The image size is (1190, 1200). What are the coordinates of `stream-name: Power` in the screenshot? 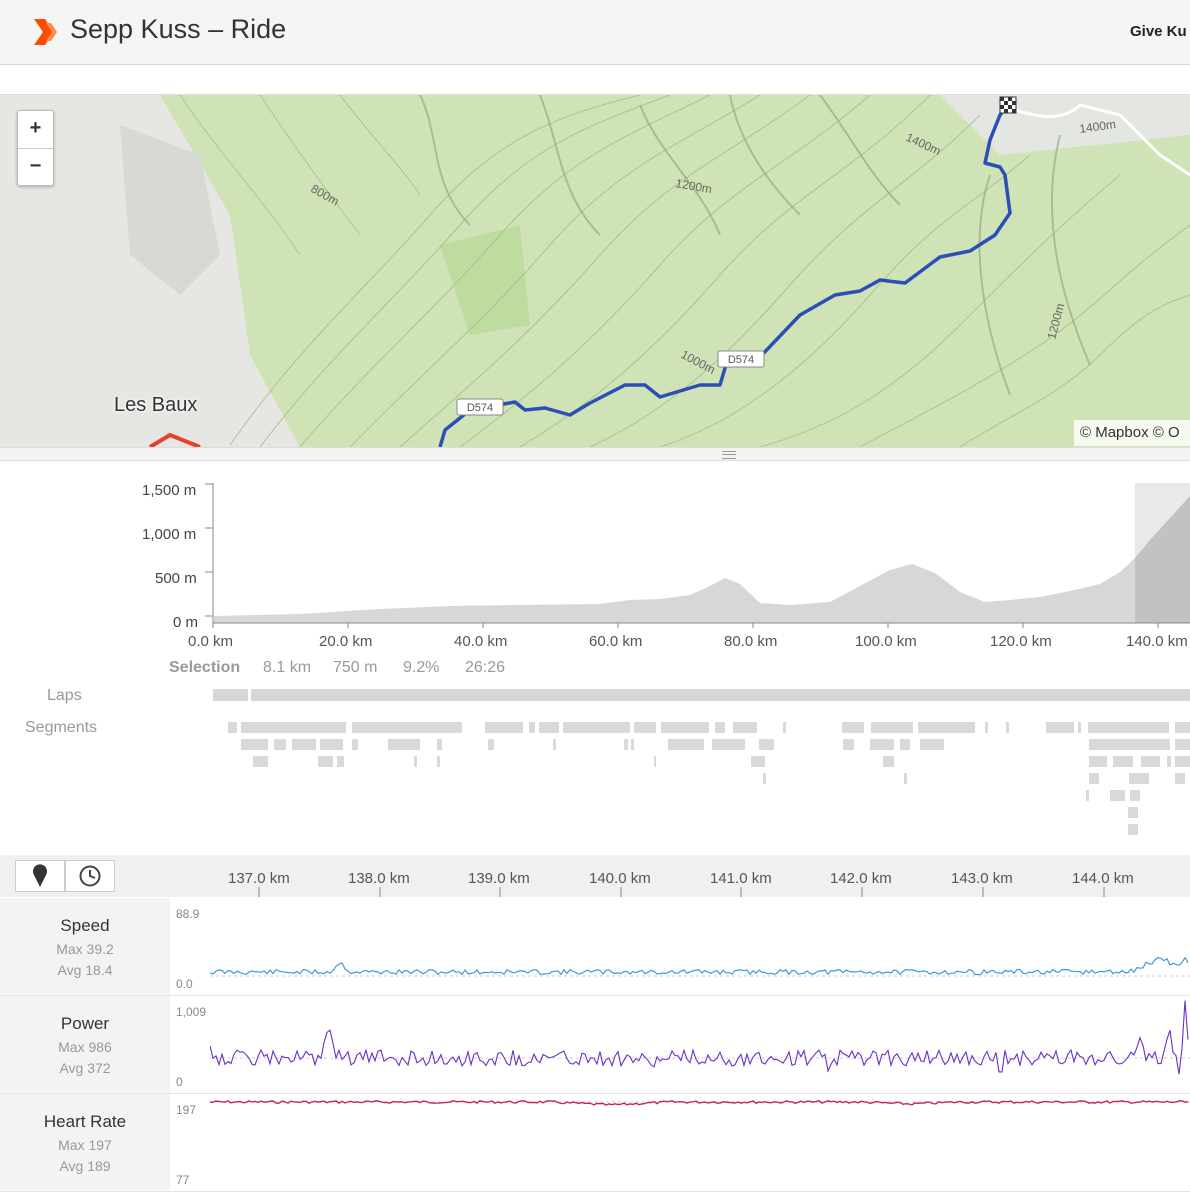 It's located at (85, 1023).